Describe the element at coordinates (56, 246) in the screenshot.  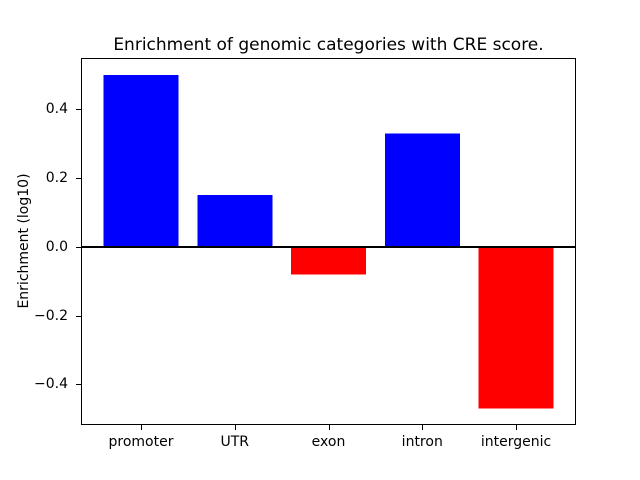
I see `y-tick-label: 0.0` at that location.